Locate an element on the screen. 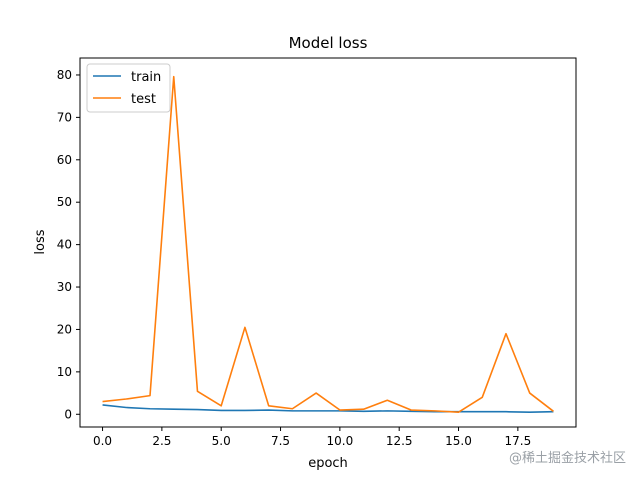 The height and width of the screenshot is (480, 640). x-tick-label: 15.0 is located at coordinates (458, 441).